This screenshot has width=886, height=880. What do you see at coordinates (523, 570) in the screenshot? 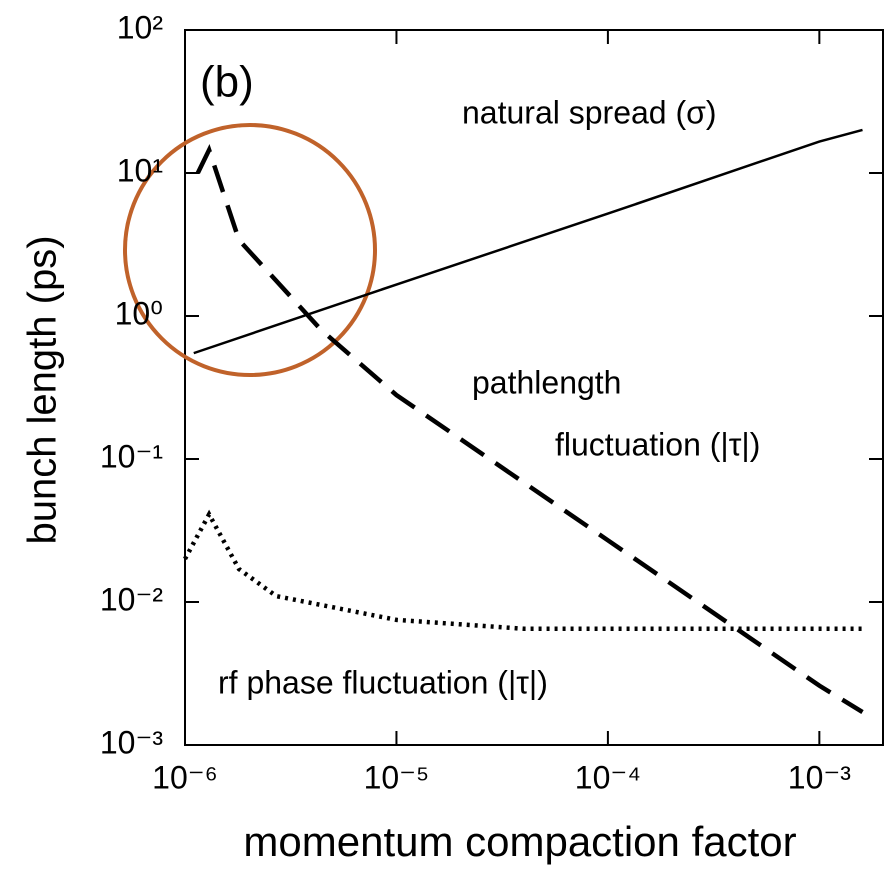
I see `series-line` at bounding box center [523, 570].